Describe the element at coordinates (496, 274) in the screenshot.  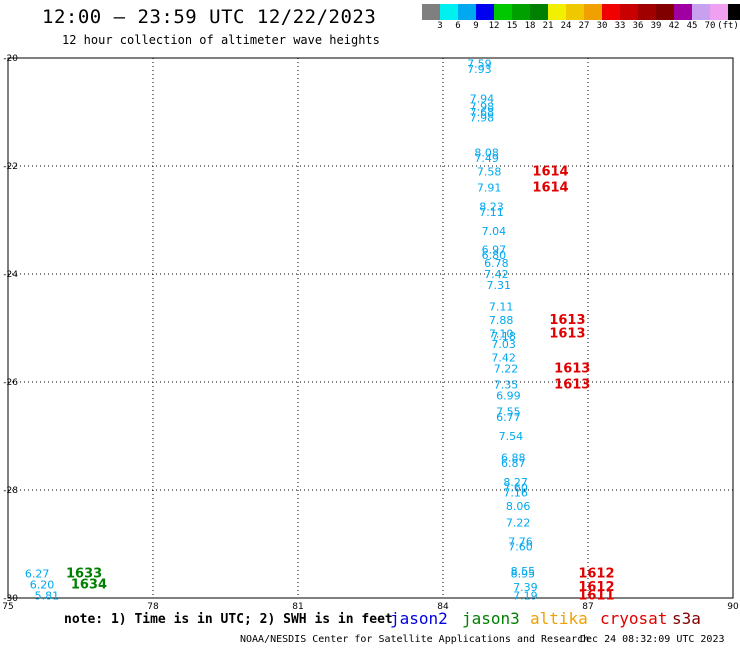
I see `altika-point-label: 7.42` at that location.